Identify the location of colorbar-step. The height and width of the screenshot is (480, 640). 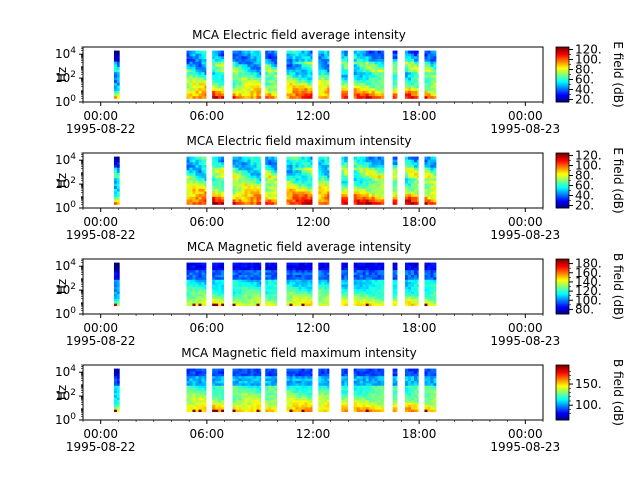
(562, 70).